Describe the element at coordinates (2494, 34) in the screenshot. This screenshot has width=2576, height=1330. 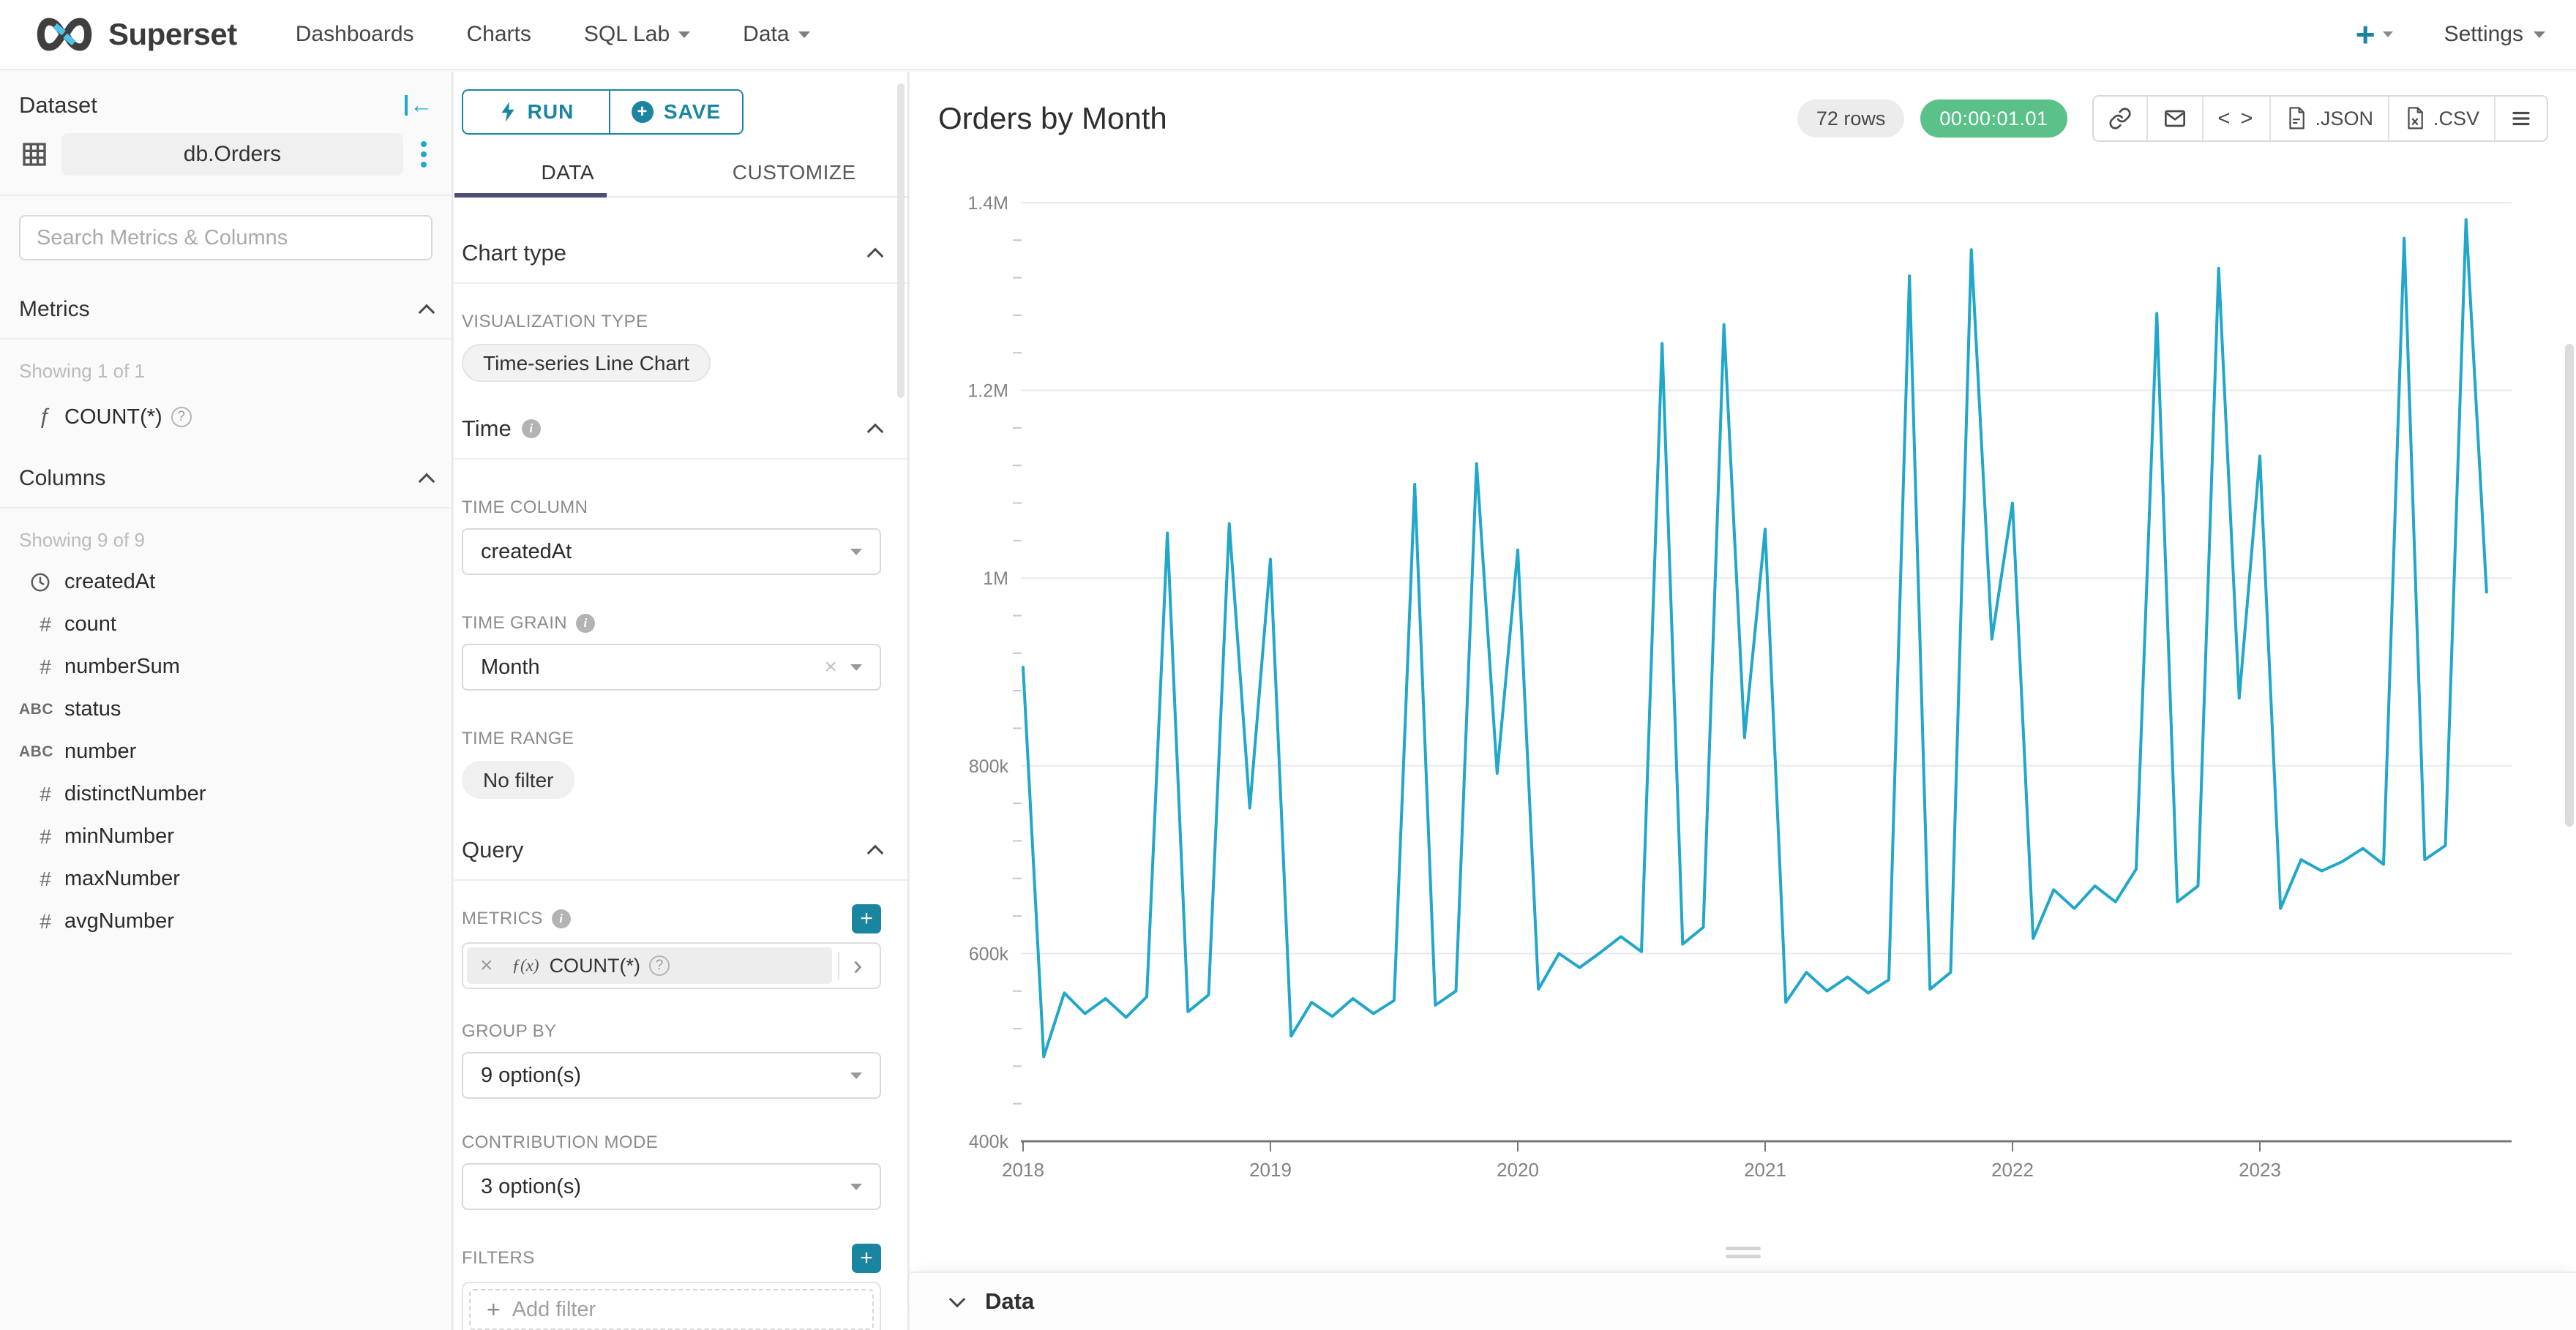
I see `settings-menu: Settings` at that location.